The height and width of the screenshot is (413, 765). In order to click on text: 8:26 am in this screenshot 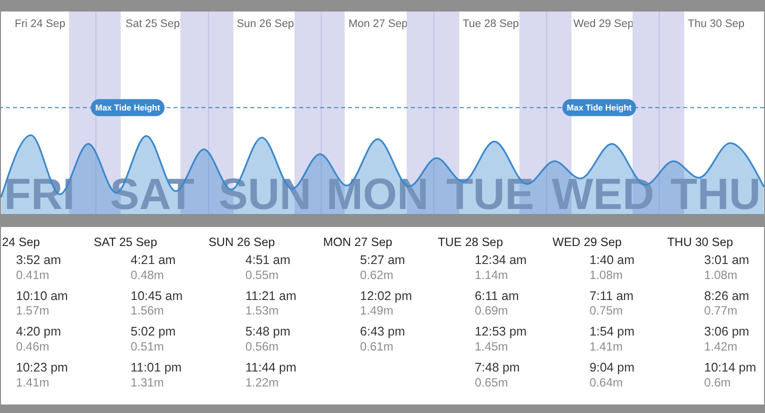, I will do `click(727, 295)`.